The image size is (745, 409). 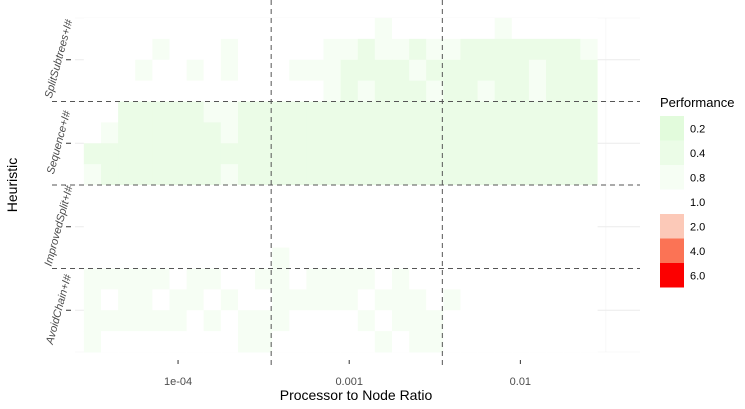 What do you see at coordinates (697, 191) in the screenshot?
I see `legend: Performance 0.2 0.4 0.8 1.0 2.0 4.0 6.0` at bounding box center [697, 191].